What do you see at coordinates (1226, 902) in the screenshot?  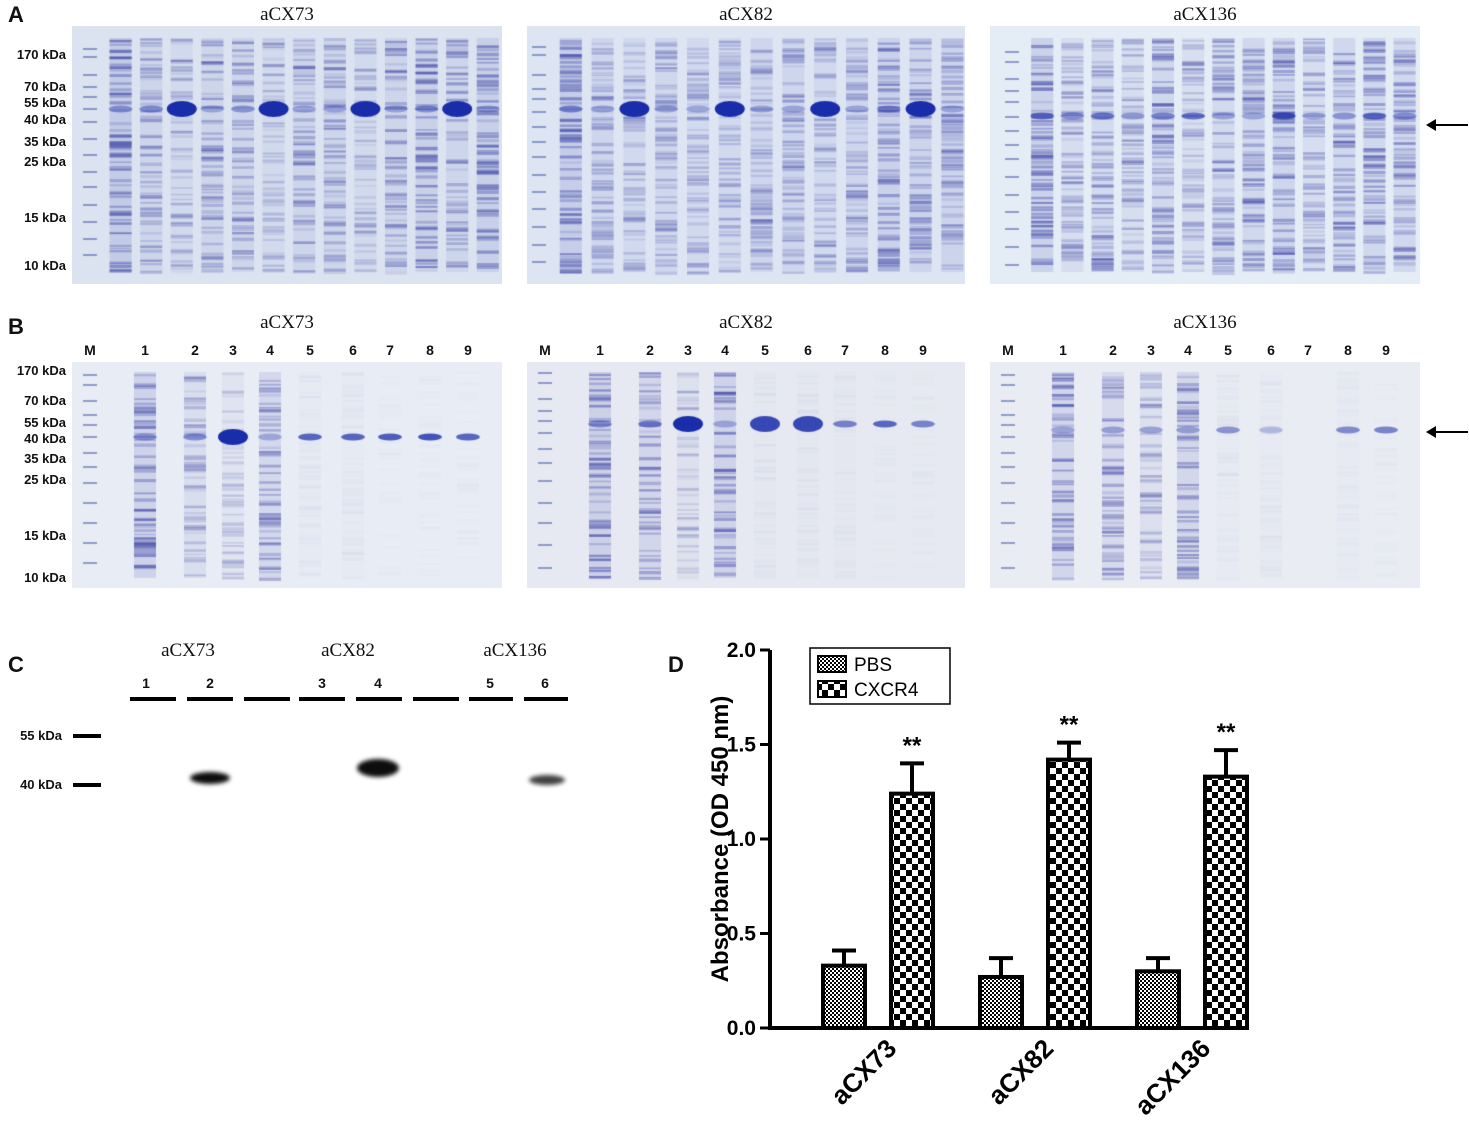 I see `bar-cxcr4-acx136` at bounding box center [1226, 902].